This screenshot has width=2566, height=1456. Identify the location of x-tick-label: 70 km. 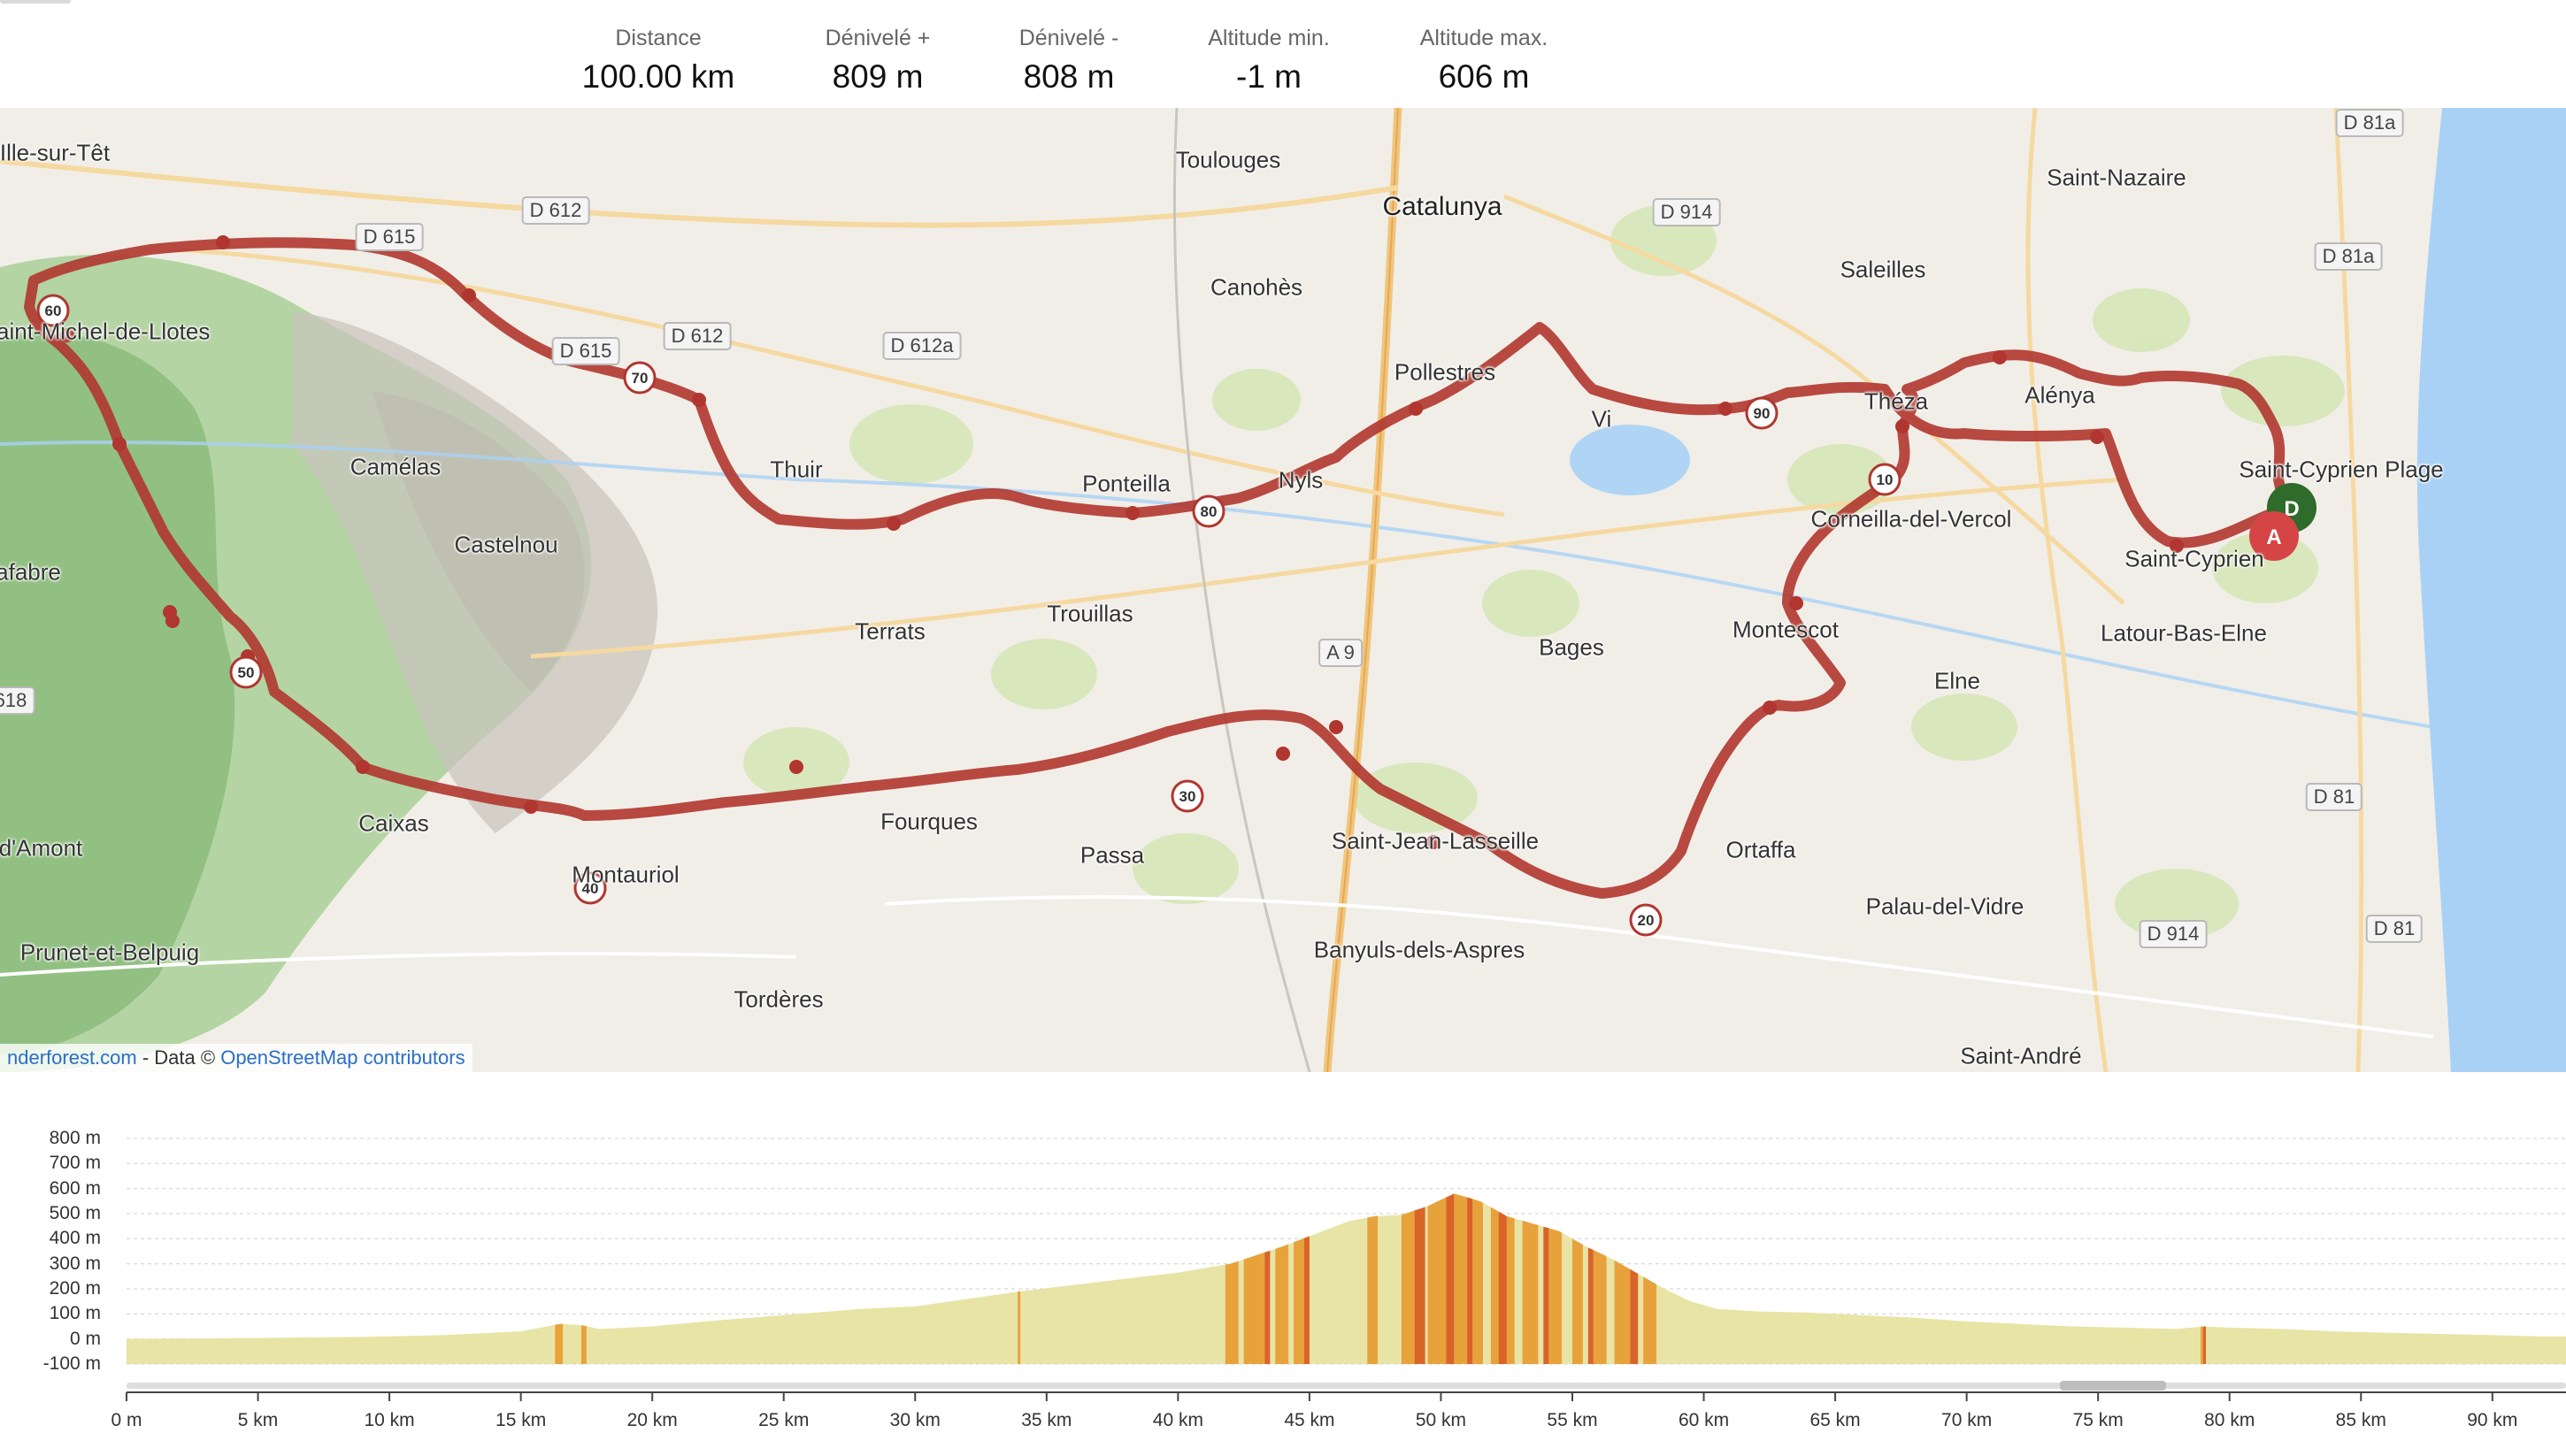
(1967, 1420).